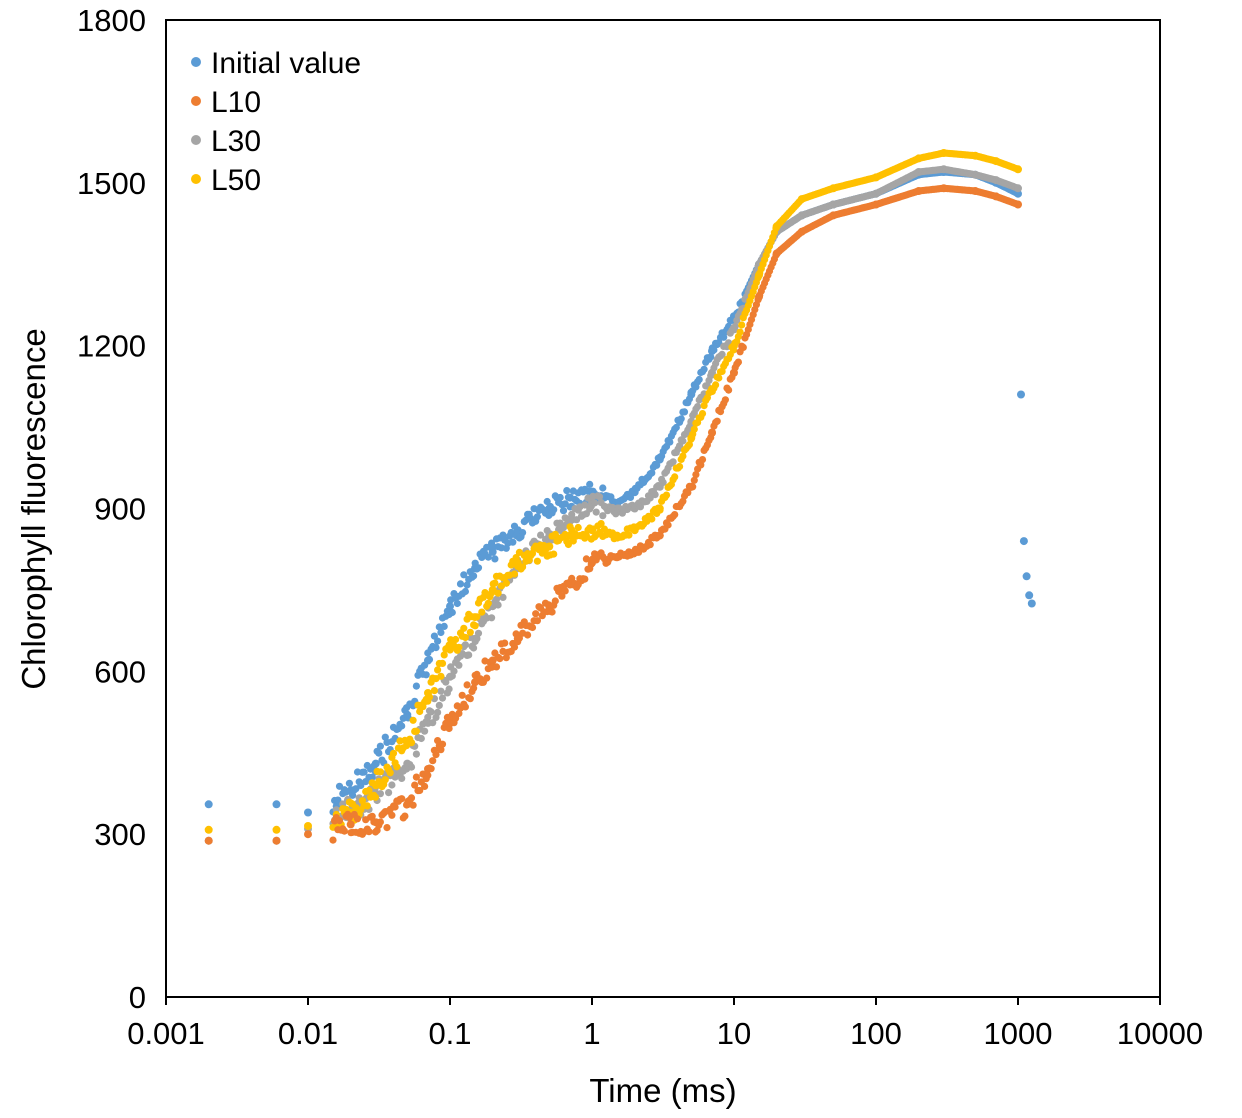  I want to click on legend-label: L50, so click(236, 180).